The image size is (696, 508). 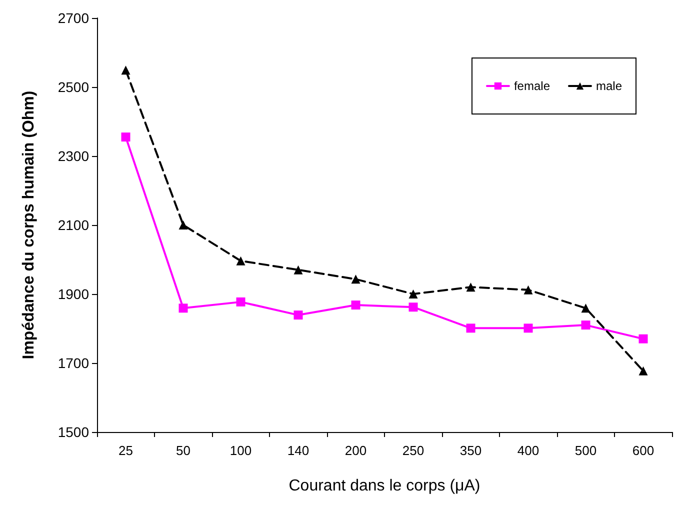 I want to click on y-tick-label: 2700, so click(x=74, y=18).